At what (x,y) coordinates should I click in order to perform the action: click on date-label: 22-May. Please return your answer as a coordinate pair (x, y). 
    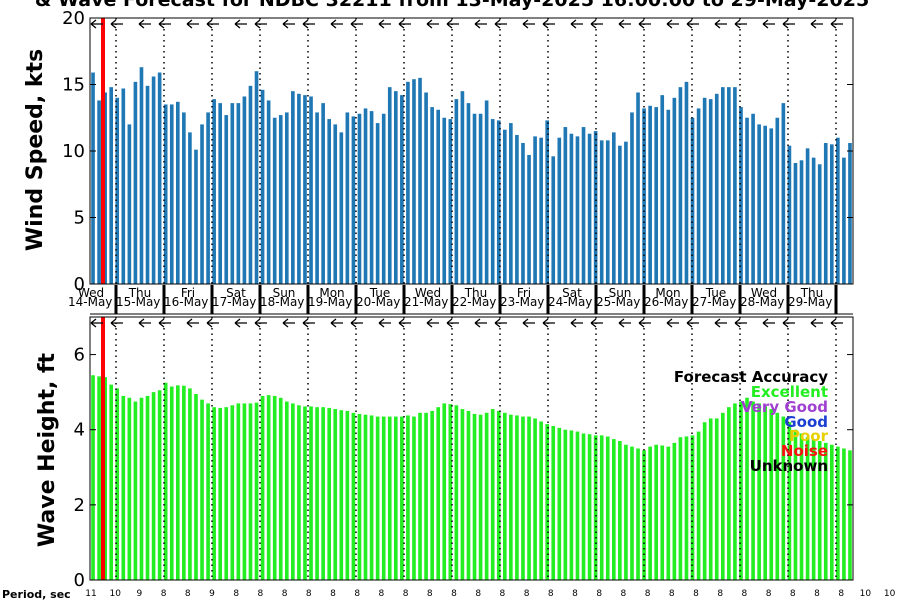
    Looking at the image, I should click on (474, 302).